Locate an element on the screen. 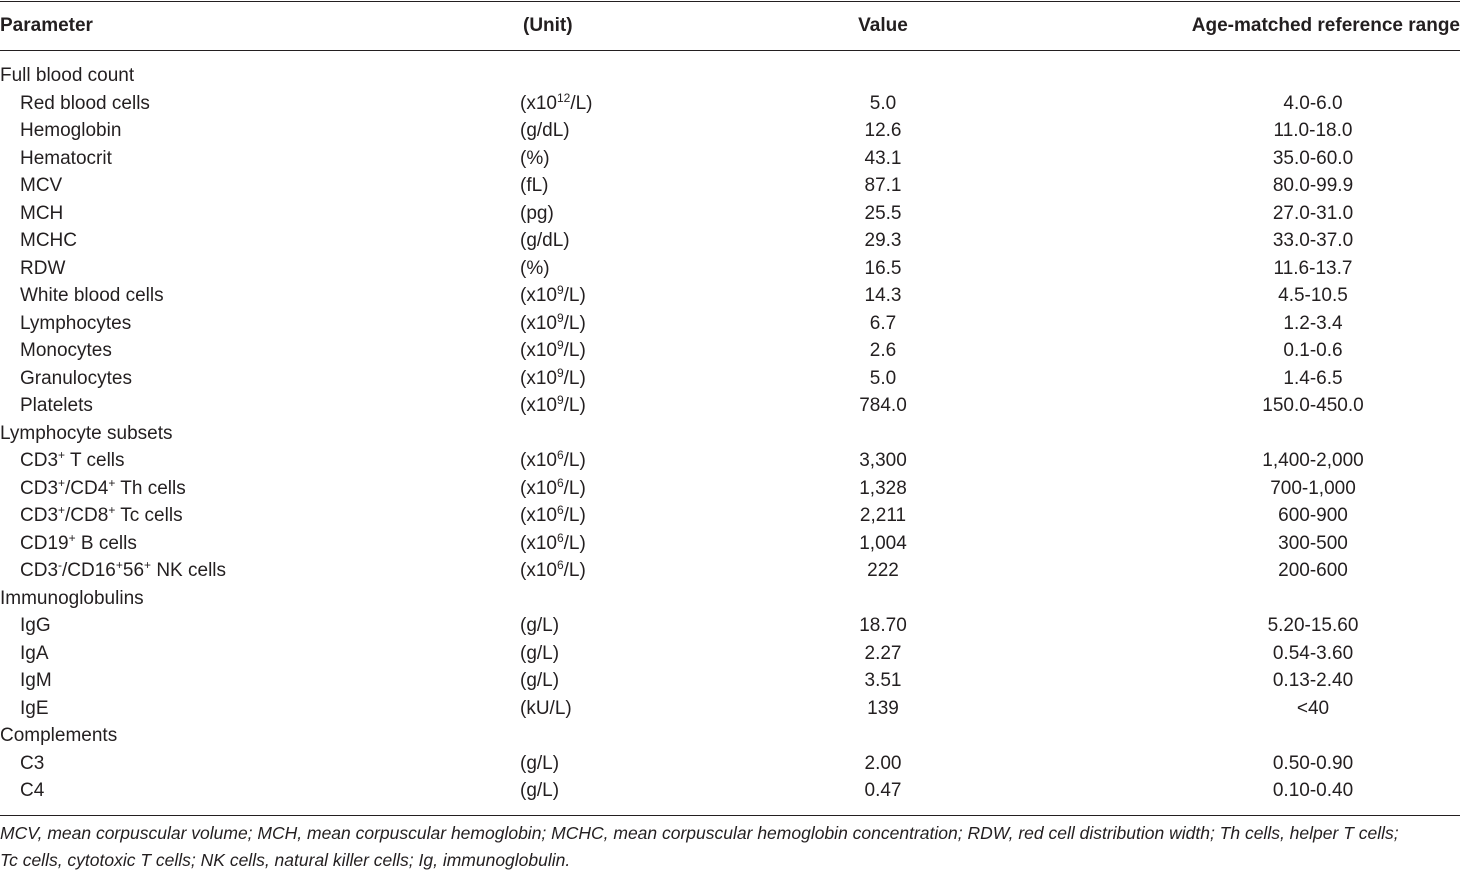 The width and height of the screenshot is (1460, 874). text-part: NK cells is located at coordinates (189, 570).